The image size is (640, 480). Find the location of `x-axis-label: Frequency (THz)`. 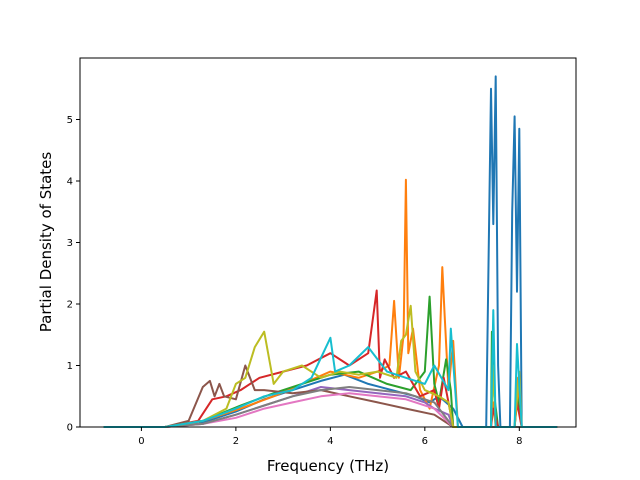

x-axis-label: Frequency (THz) is located at coordinates (328, 466).